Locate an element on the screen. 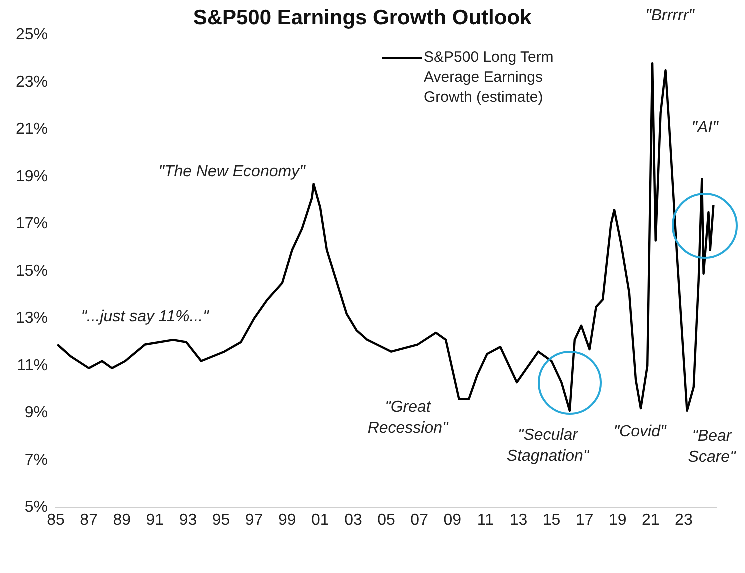 Image resolution: width=745 pixels, height=573 pixels. x-tick-label: 03 is located at coordinates (353, 520).